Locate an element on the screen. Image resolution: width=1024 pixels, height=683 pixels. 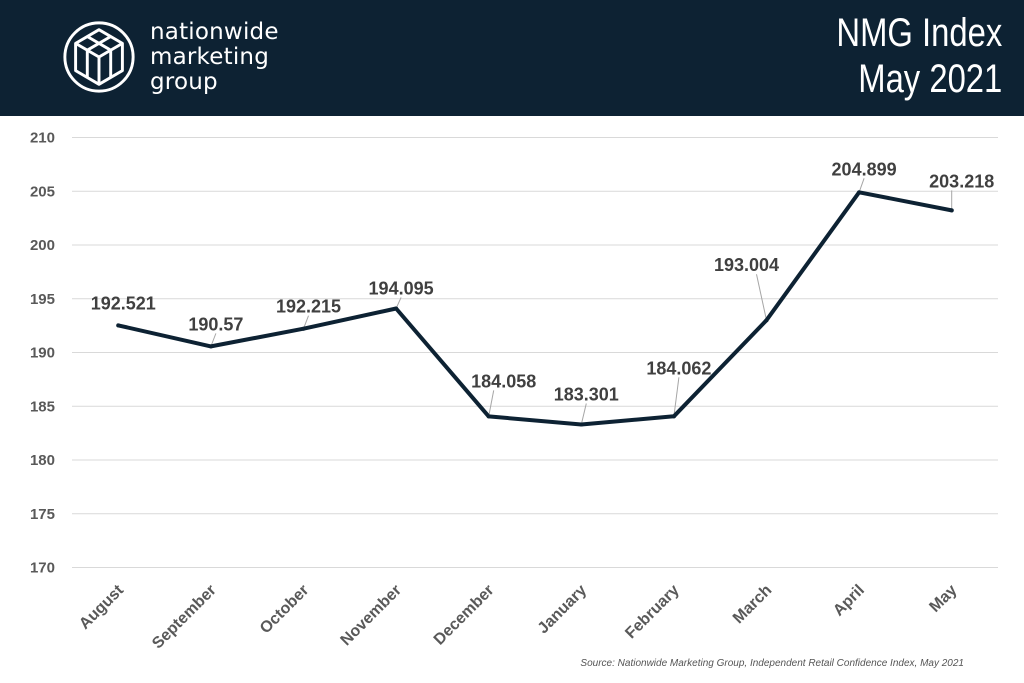
y-tick-label: 185 is located at coordinates (42, 406).